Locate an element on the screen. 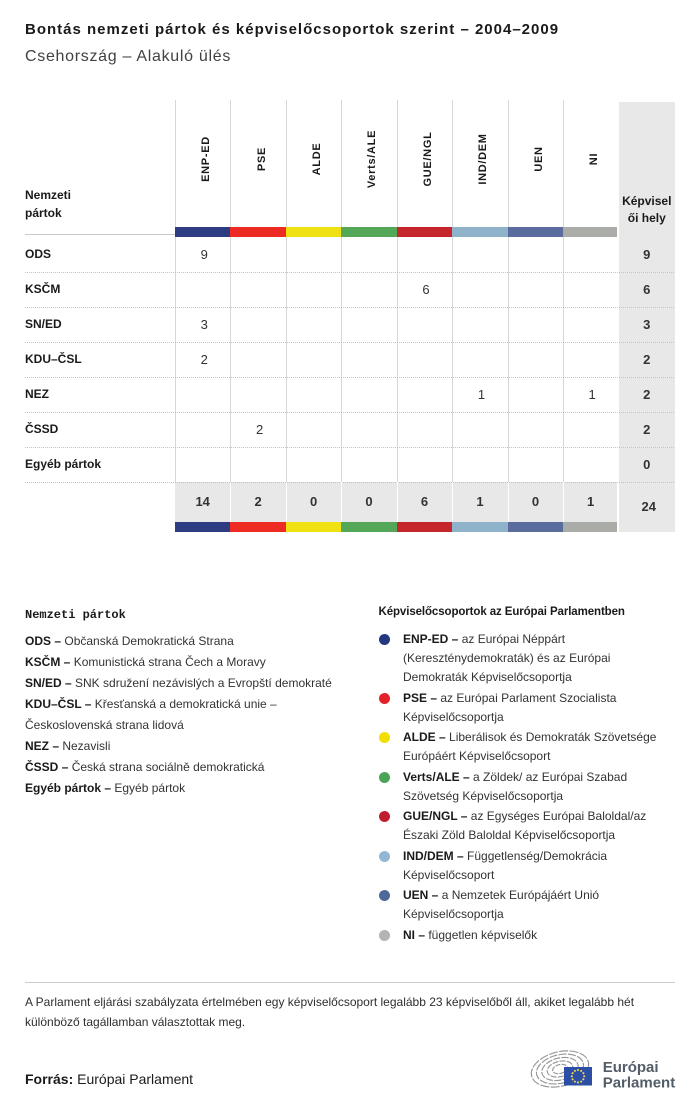 The height and width of the screenshot is (1106, 700). svg-text: Európai is located at coordinates (631, 1067).